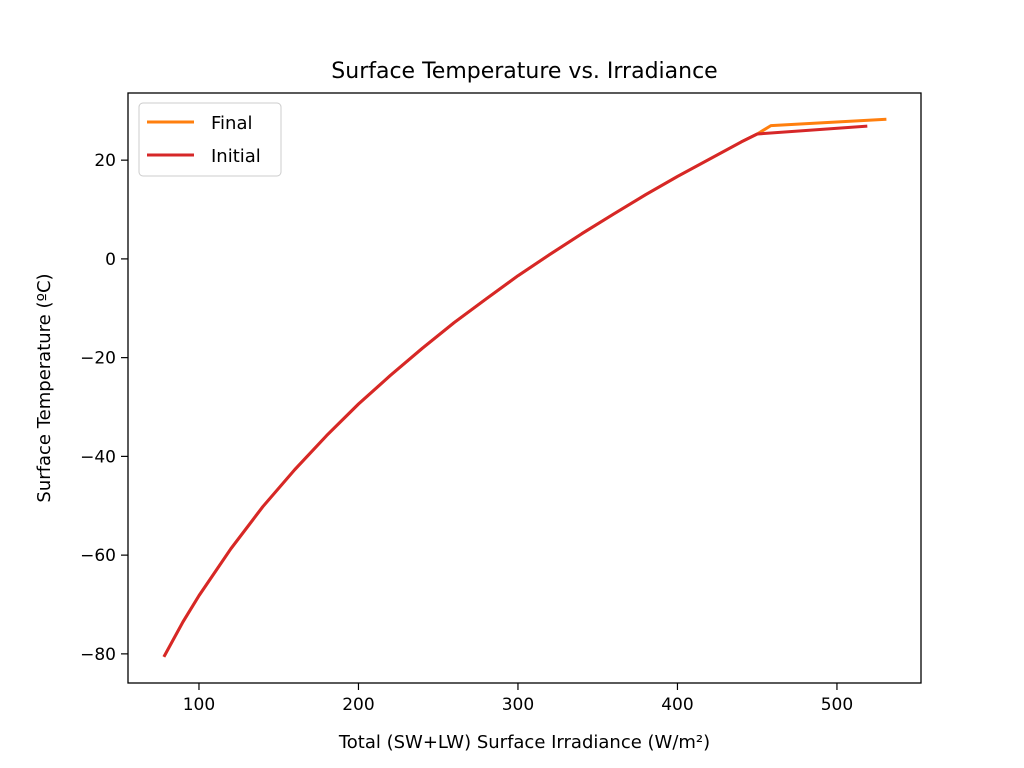  Describe the element at coordinates (105, 161) in the screenshot. I see `y-tick-label: 20` at that location.